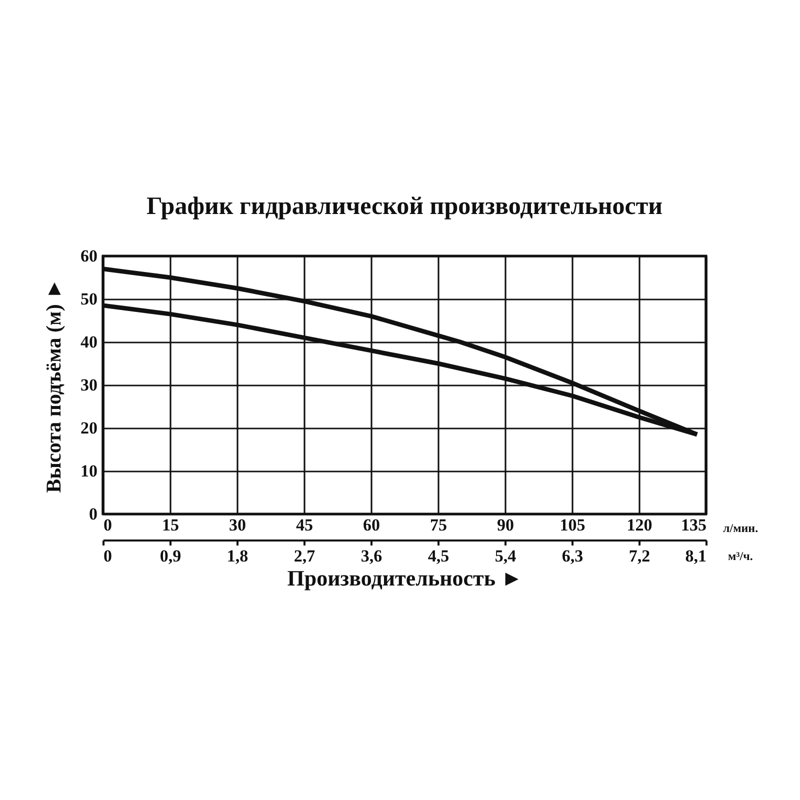  What do you see at coordinates (304, 525) in the screenshot?
I see `x-tick-label: 45` at bounding box center [304, 525].